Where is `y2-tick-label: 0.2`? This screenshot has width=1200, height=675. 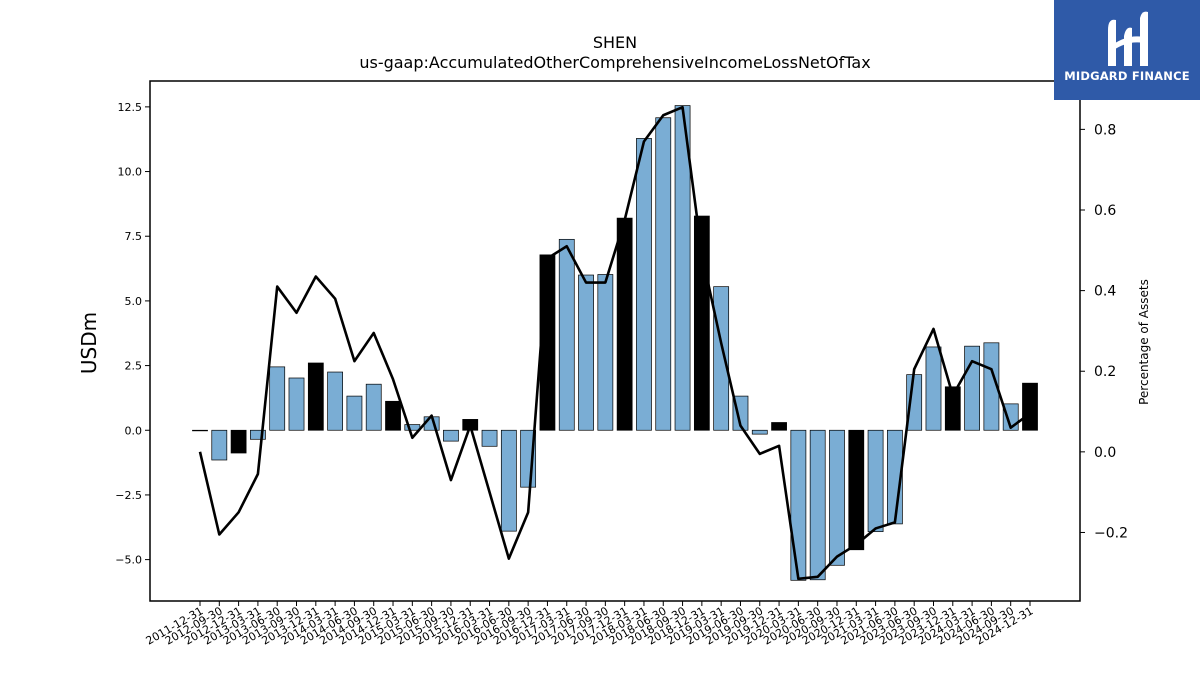 y2-tick-label: 0.2 is located at coordinates (1105, 372).